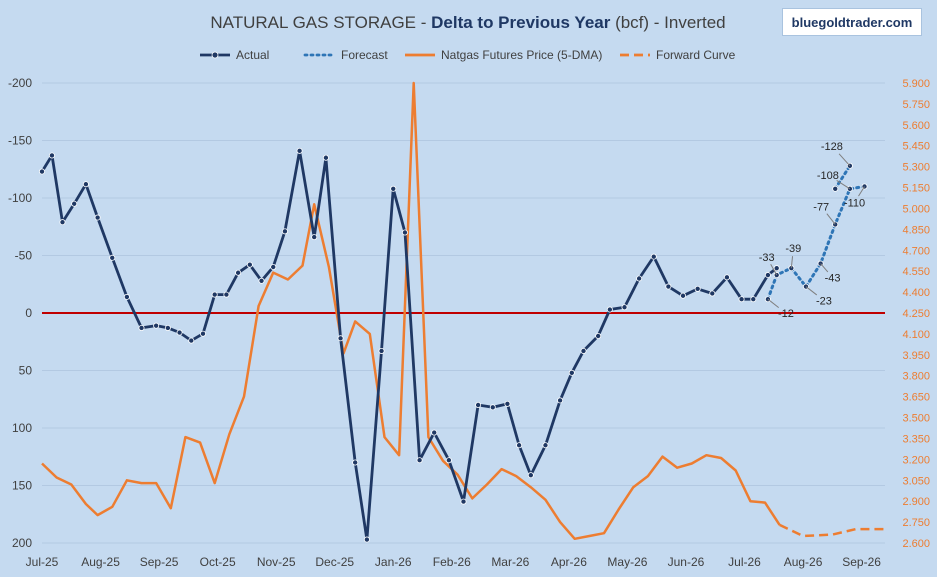 The height and width of the screenshot is (577, 937). Describe the element at coordinates (28, 313) in the screenshot. I see `y-left-tick-label: 0` at that location.